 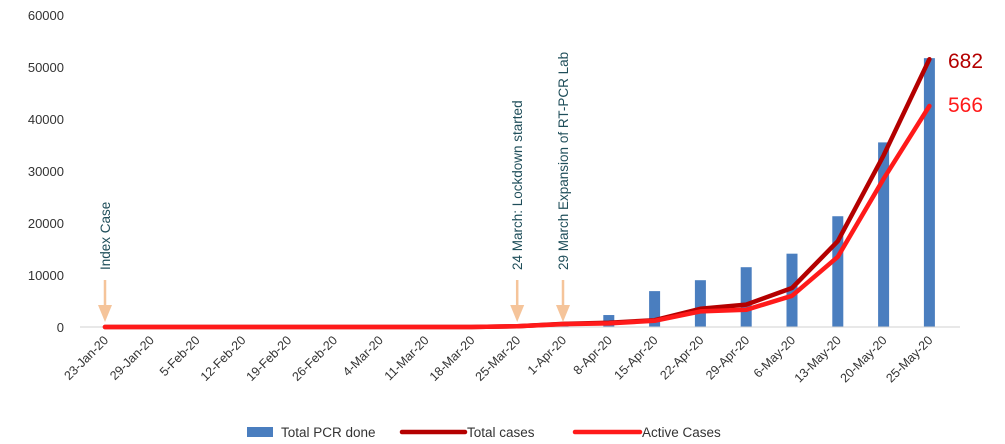 What do you see at coordinates (407, 358) in the screenshot?
I see `x-tick-label: 11-Mar-20` at bounding box center [407, 358].